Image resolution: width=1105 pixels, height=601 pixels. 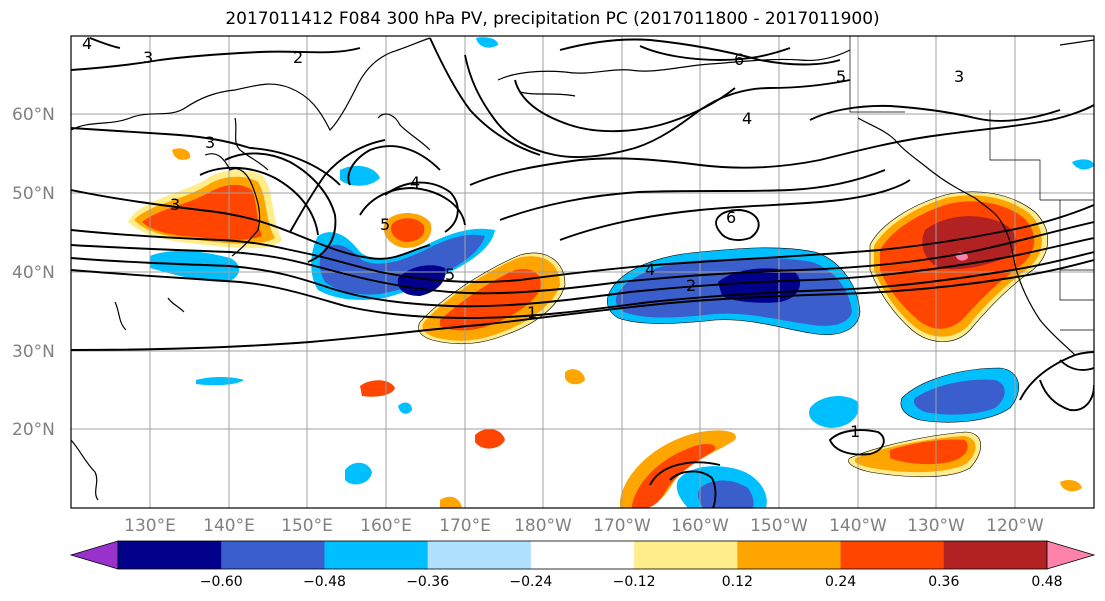 What do you see at coordinates (1015, 526) in the screenshot?
I see `lon-label: 120°W` at bounding box center [1015, 526].